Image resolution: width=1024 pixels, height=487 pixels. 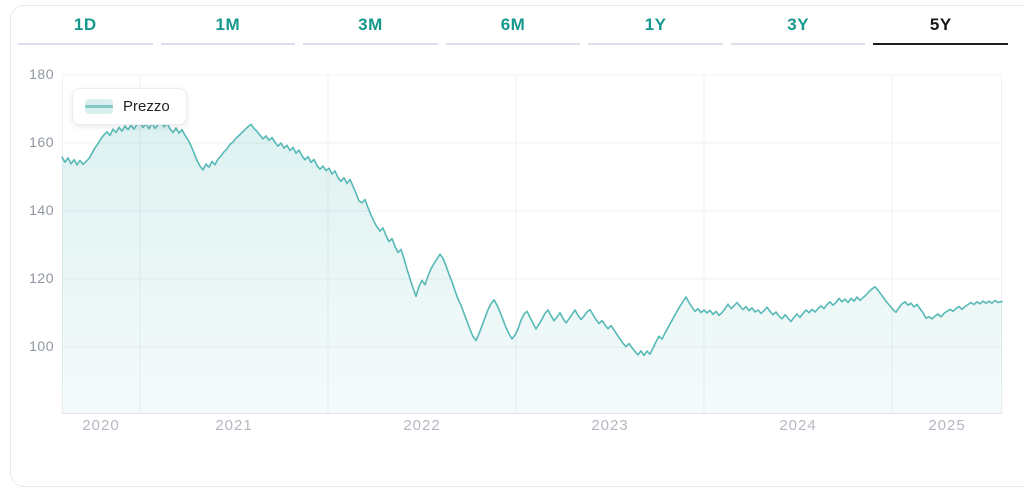 I want to click on tab-5y: 5Y, so click(x=941, y=24).